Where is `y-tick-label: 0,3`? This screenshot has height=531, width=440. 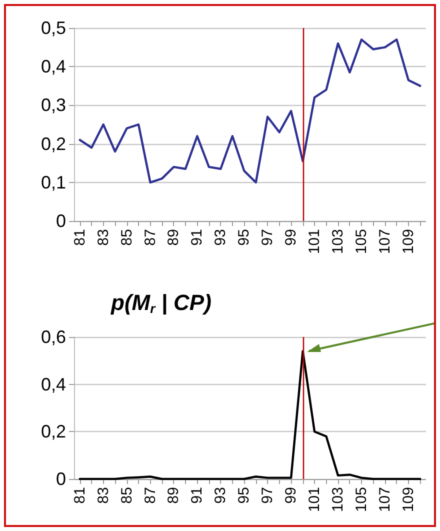 y-tick-label: 0,3 is located at coordinates (53, 105).